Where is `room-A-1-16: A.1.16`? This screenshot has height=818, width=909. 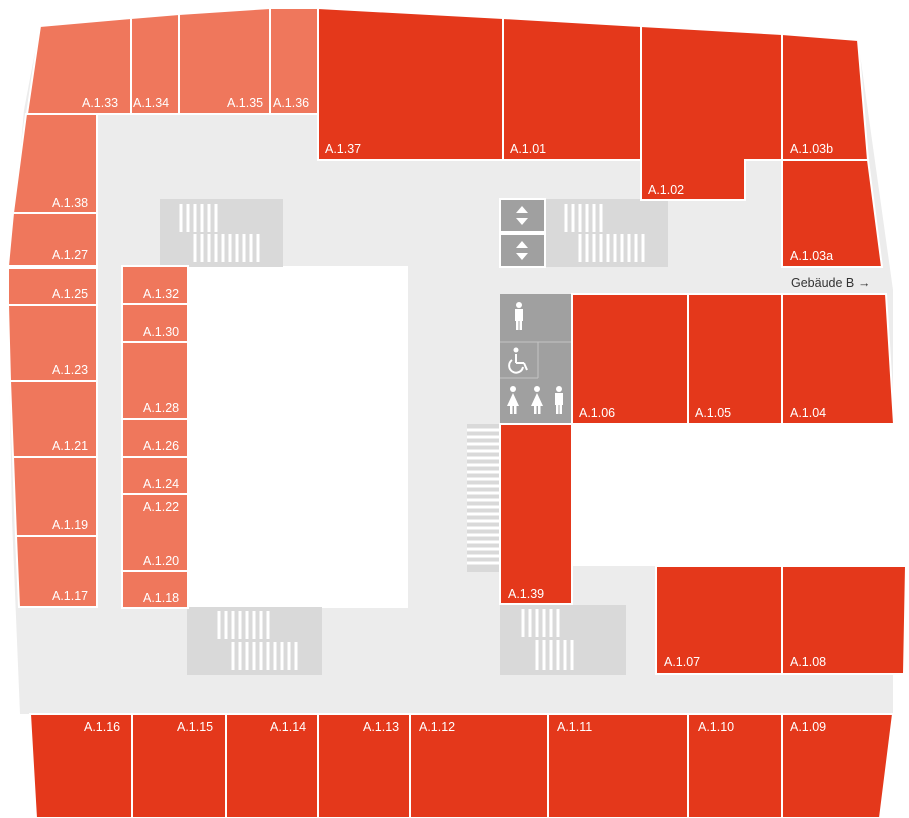 room-A-1-16: A.1.16 is located at coordinates (80, 765).